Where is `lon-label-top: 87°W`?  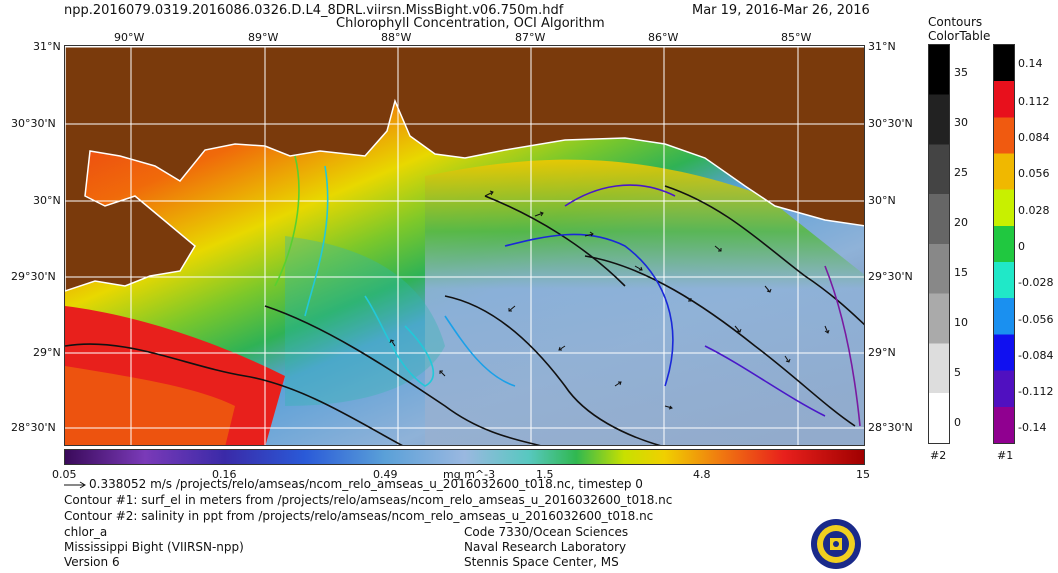 lon-label-top: 87°W is located at coordinates (530, 37).